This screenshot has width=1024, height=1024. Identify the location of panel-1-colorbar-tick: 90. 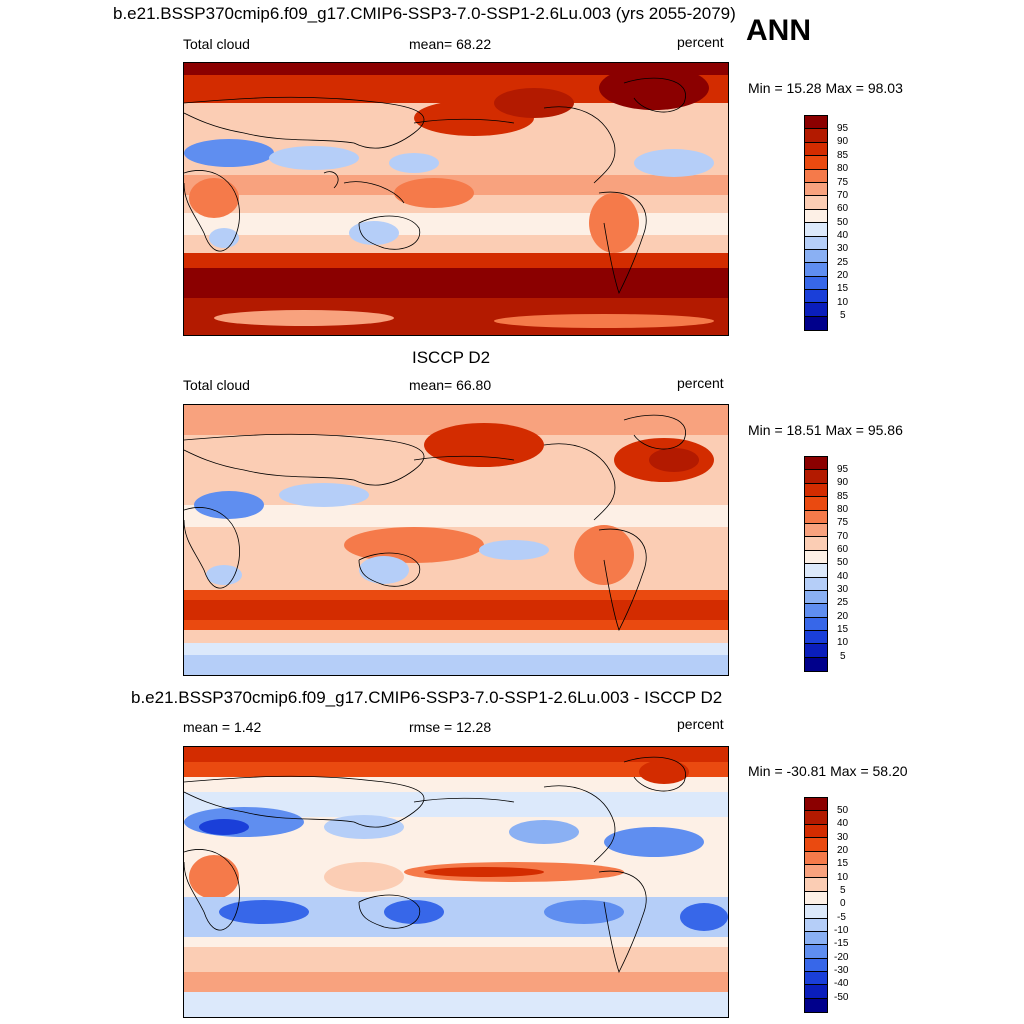
(843, 141).